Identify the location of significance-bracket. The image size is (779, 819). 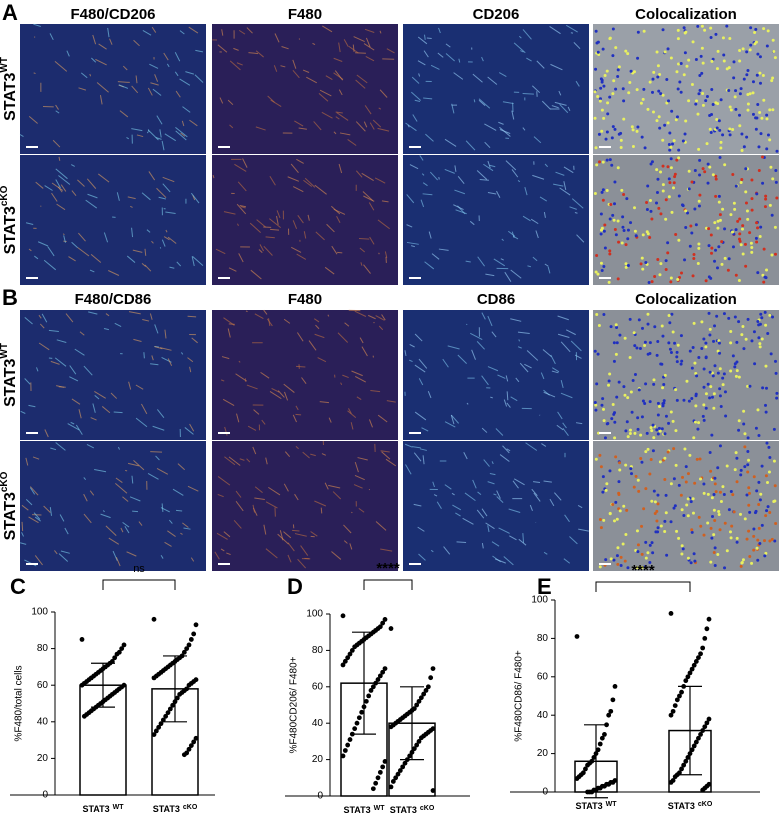
(643, 586).